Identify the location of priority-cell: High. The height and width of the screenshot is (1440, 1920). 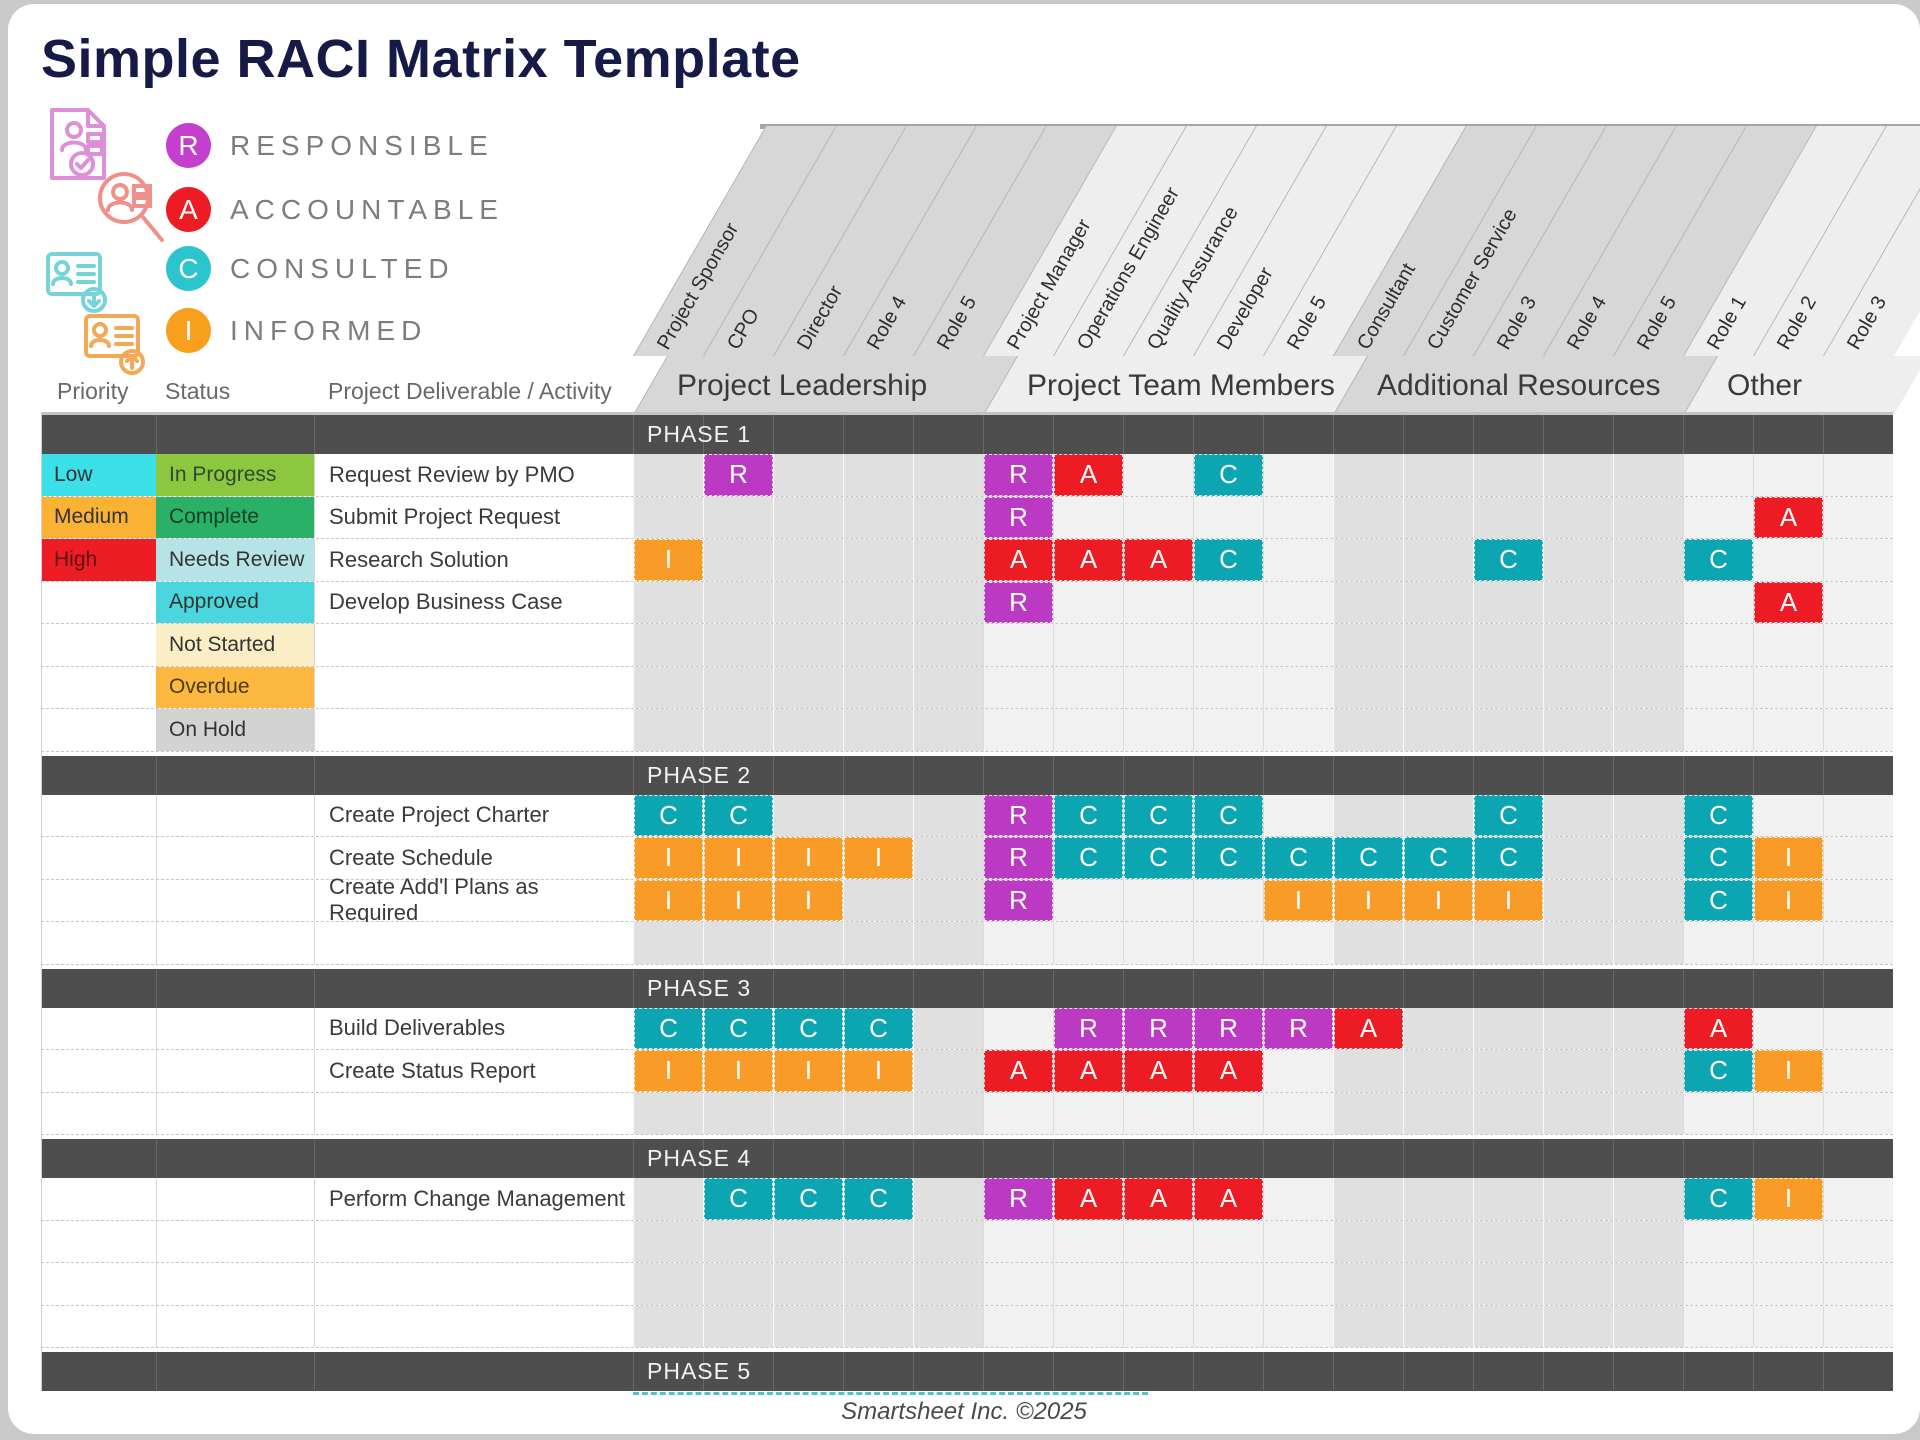
(98, 560).